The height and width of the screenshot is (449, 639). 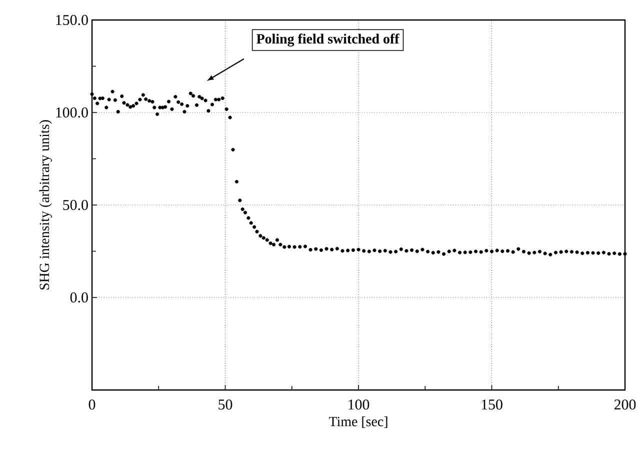 I want to click on y-tick-label: 100.0, so click(x=72, y=112).